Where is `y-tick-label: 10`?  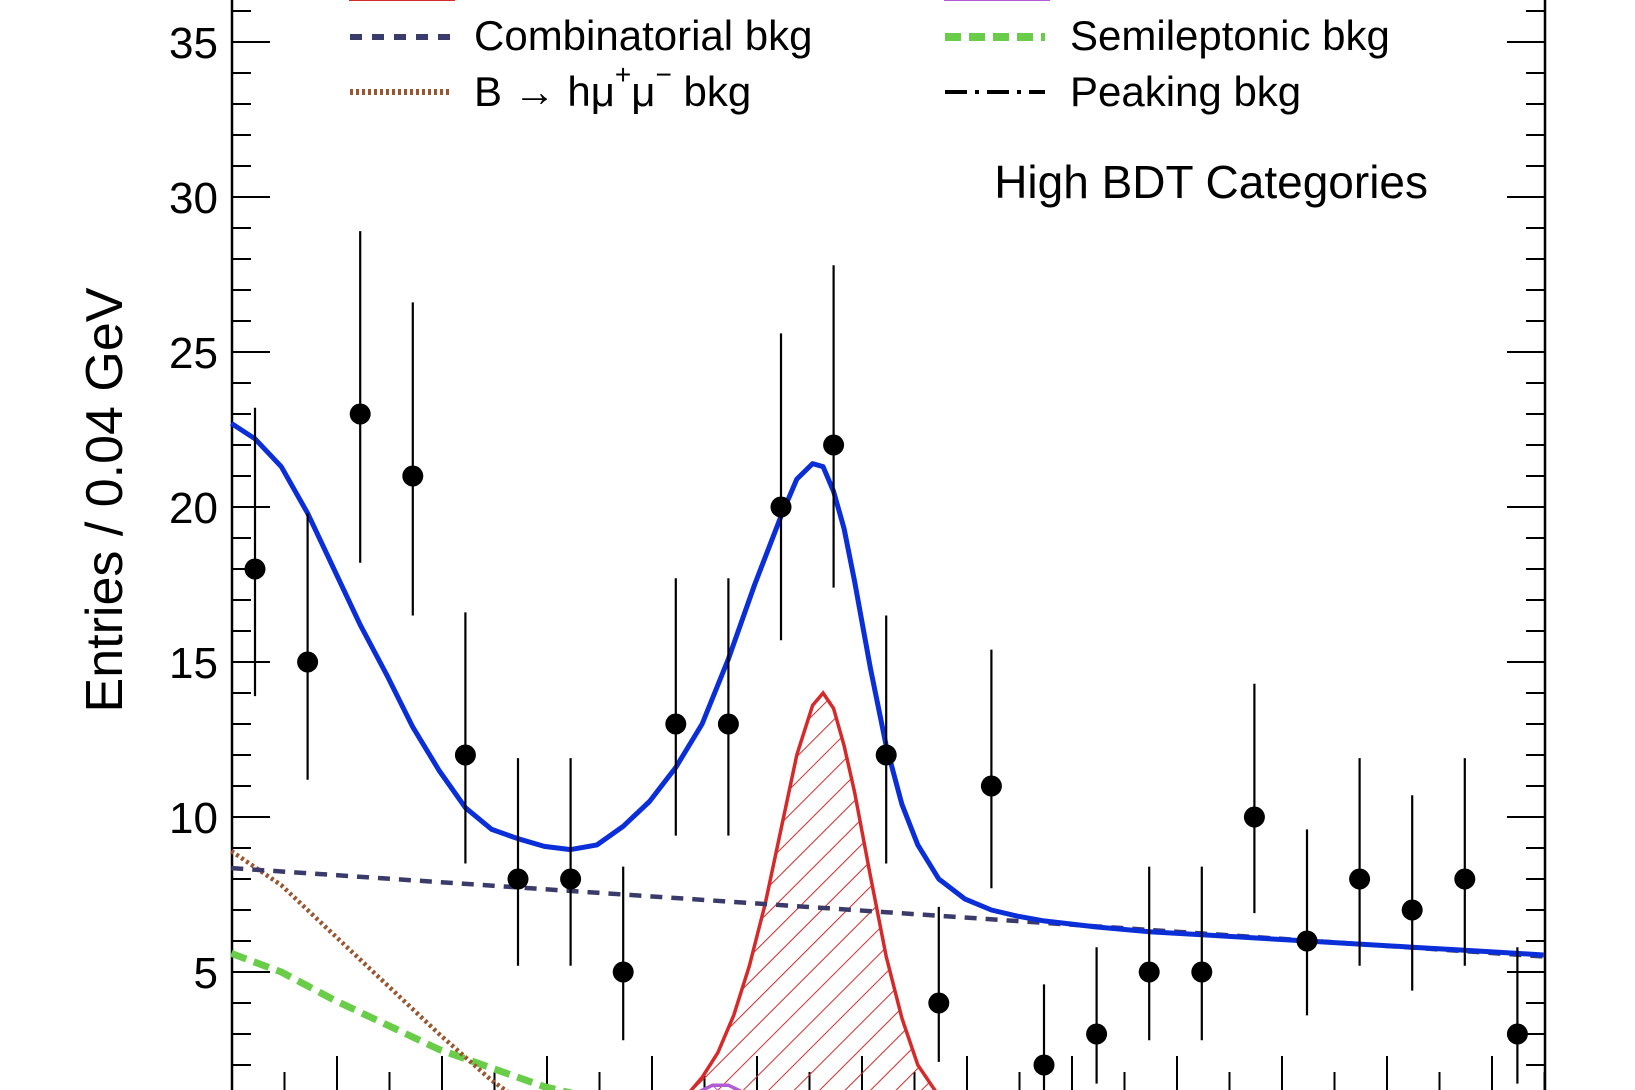
y-tick-label: 10 is located at coordinates (193, 818).